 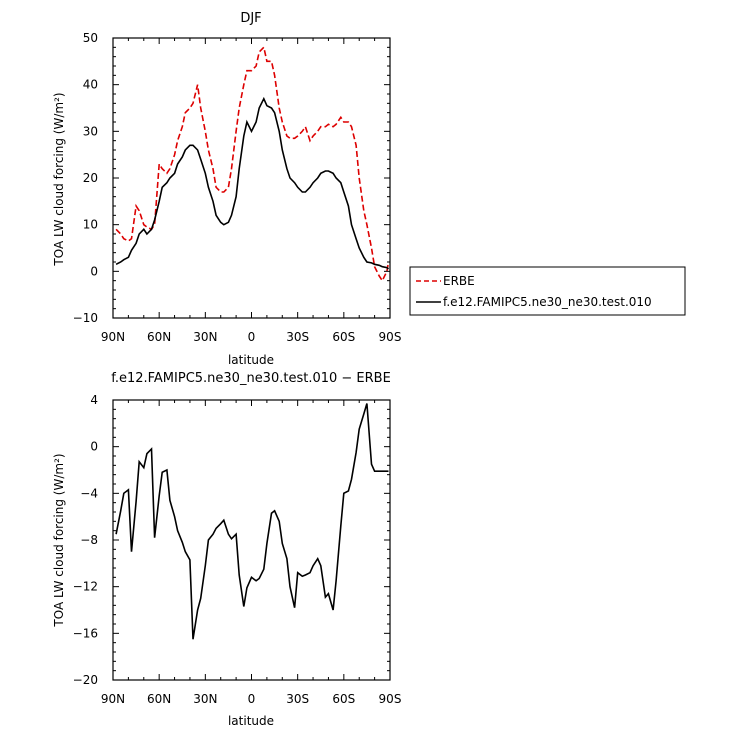 I want to click on legend-box, so click(x=547, y=291).